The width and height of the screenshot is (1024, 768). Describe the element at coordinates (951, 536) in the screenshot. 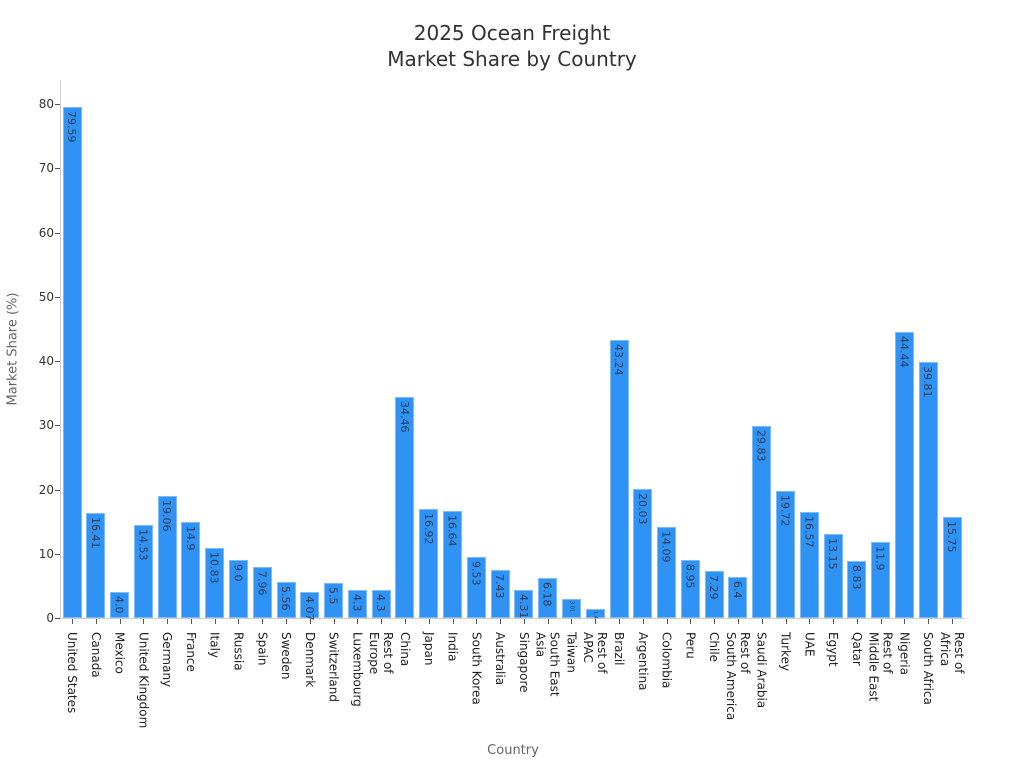

I see `bar-value-label: 15.75` at that location.